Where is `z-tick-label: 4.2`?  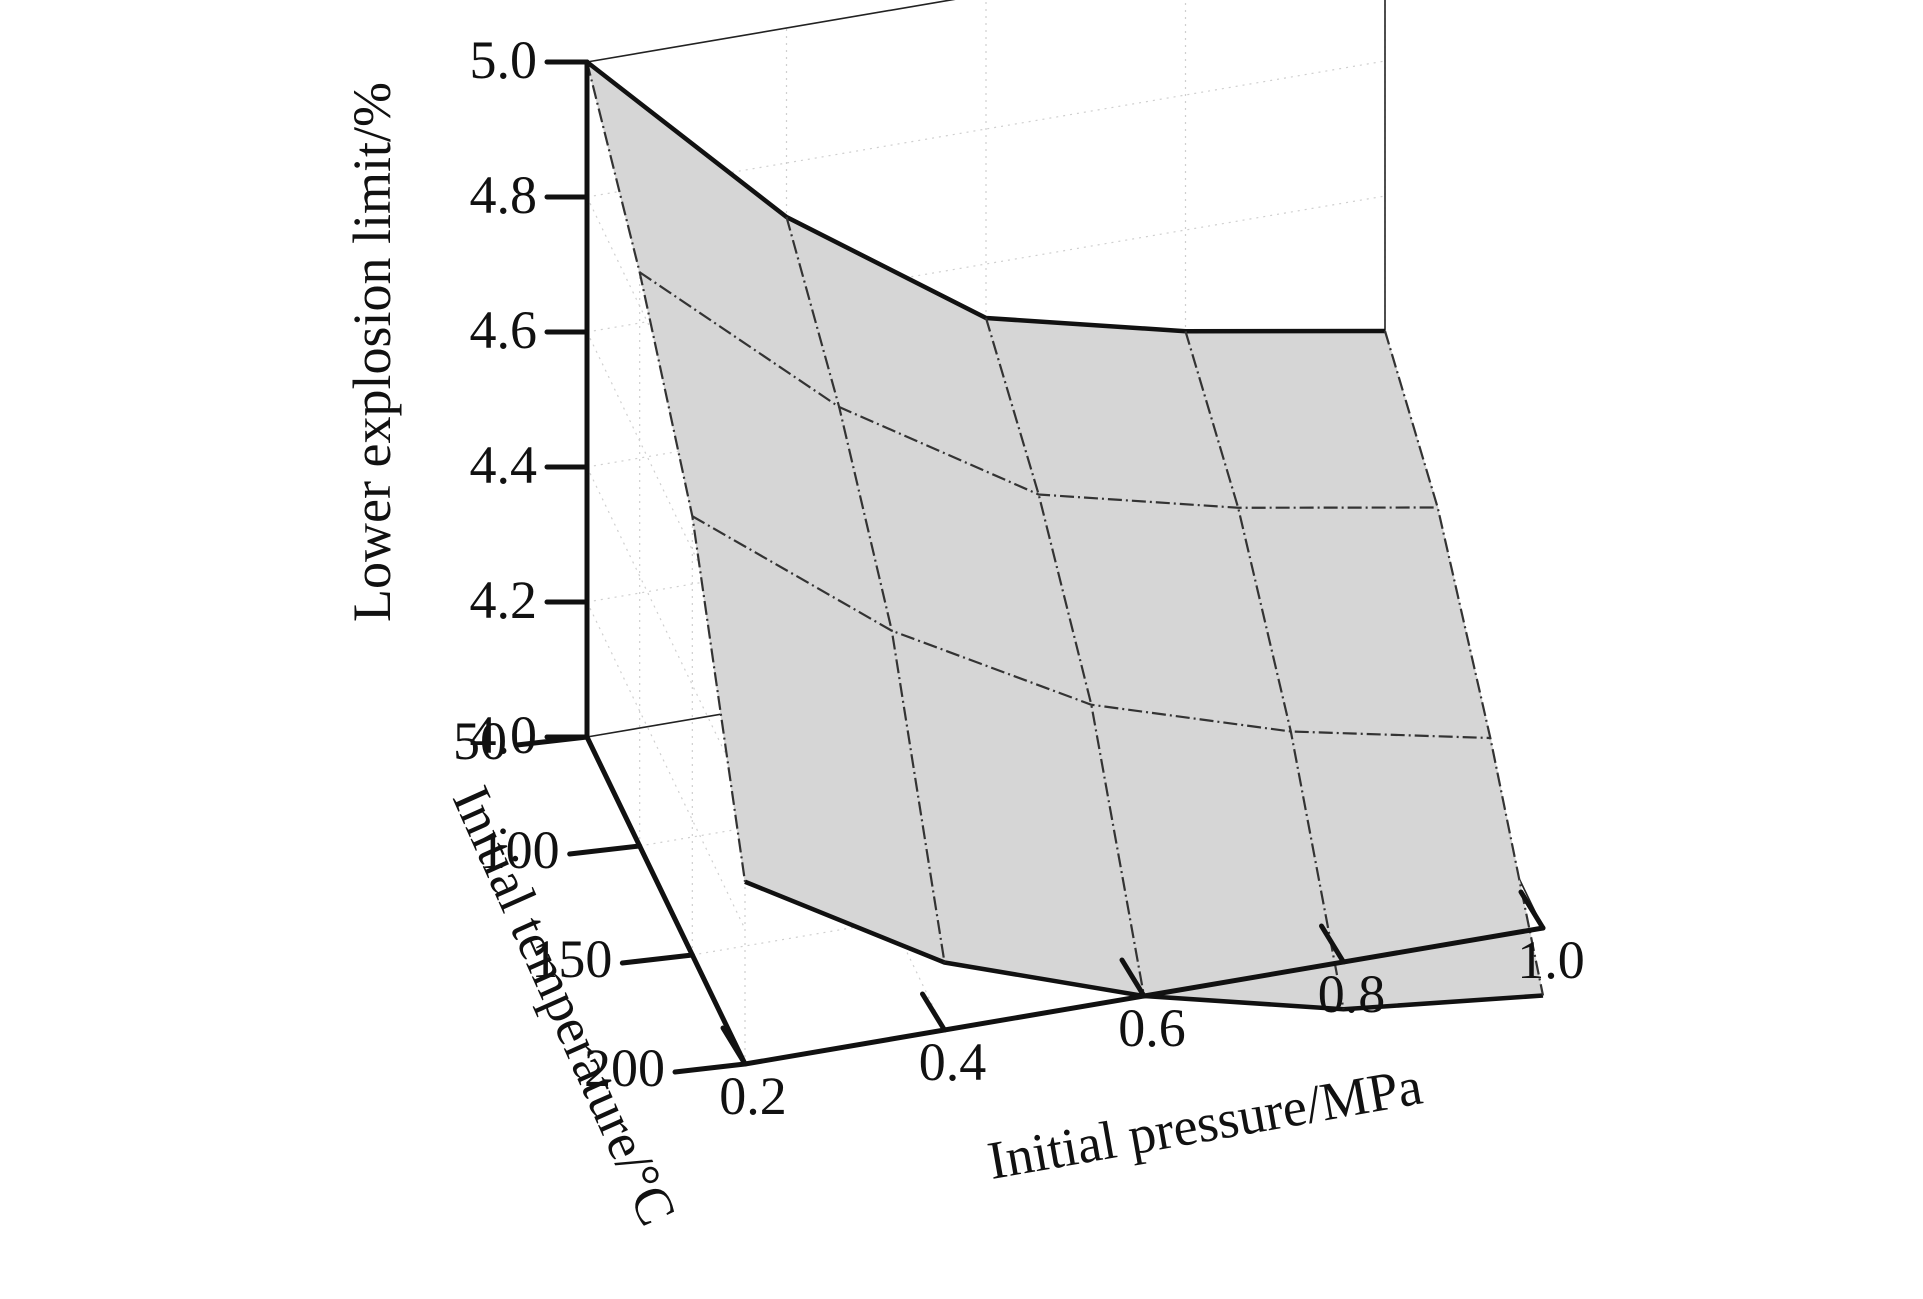 z-tick-label: 4.2 is located at coordinates (504, 600).